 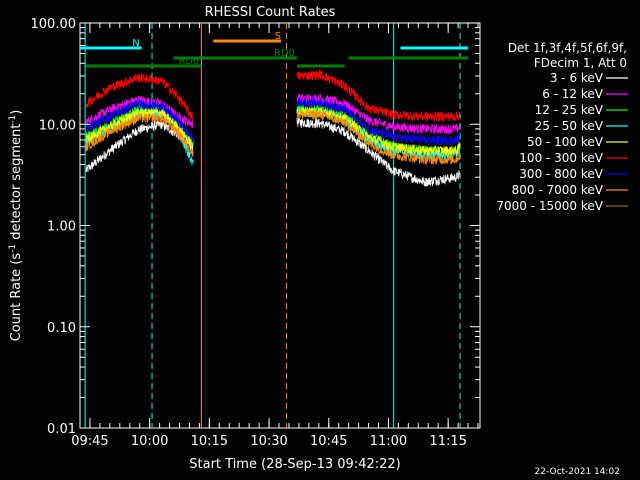 I want to click on y-axis-label: Count Rate (s-1 detector segment-1), so click(x=16, y=226).